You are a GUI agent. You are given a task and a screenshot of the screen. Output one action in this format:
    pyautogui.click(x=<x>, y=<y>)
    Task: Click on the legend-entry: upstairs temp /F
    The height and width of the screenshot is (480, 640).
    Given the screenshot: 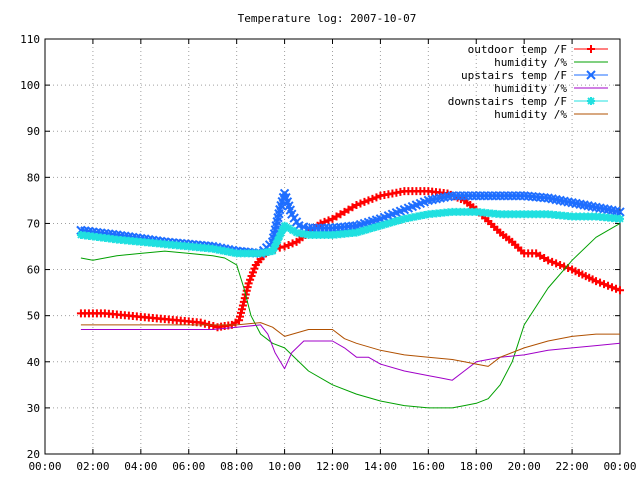 What is the action you would take?
    pyautogui.click(x=534, y=75)
    